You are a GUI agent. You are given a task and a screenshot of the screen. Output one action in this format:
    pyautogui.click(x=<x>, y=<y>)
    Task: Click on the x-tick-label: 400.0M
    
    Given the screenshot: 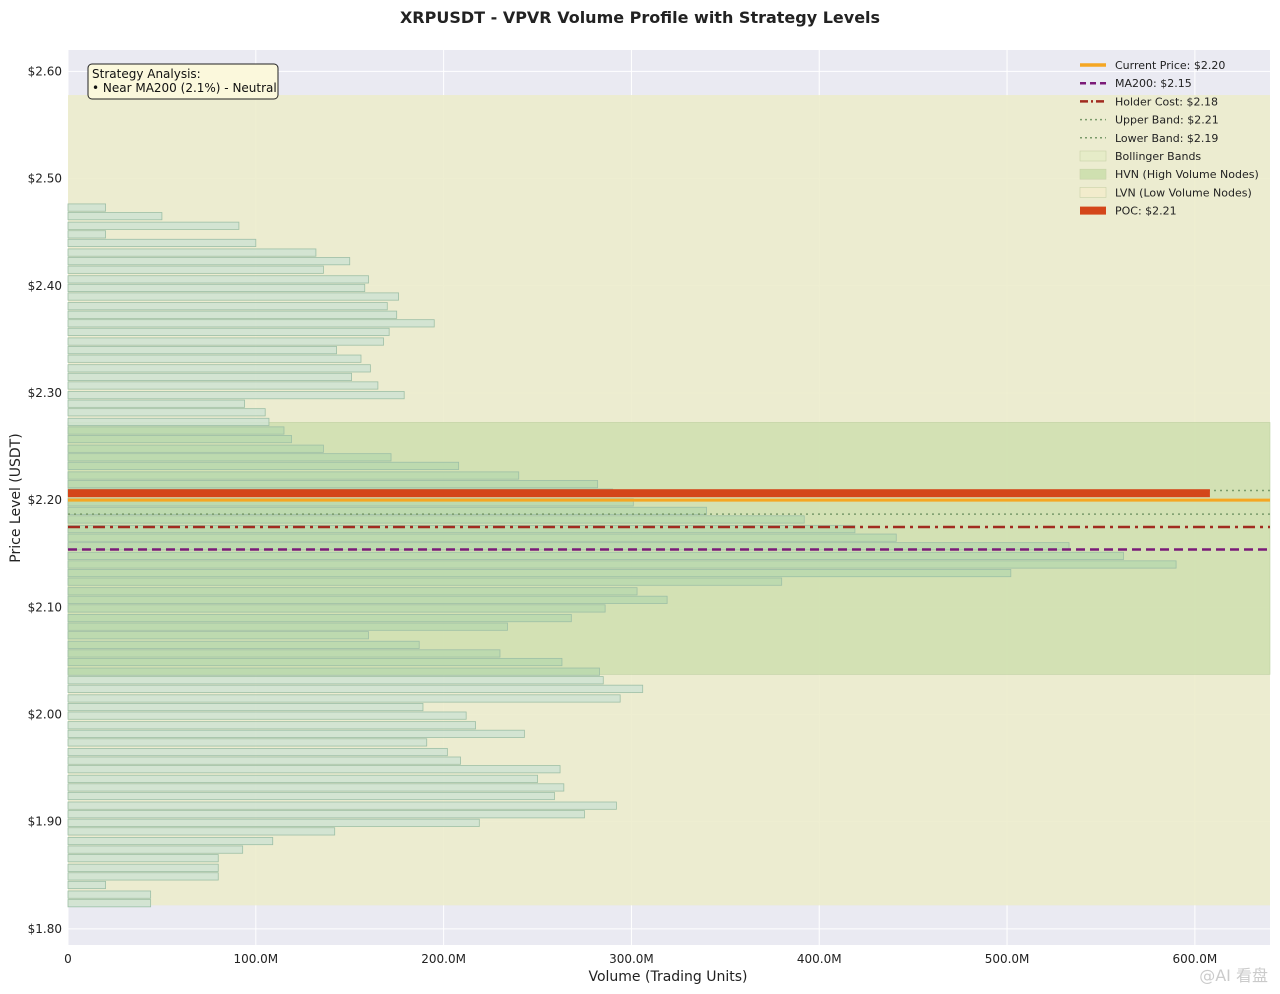 What is the action you would take?
    pyautogui.click(x=819, y=959)
    